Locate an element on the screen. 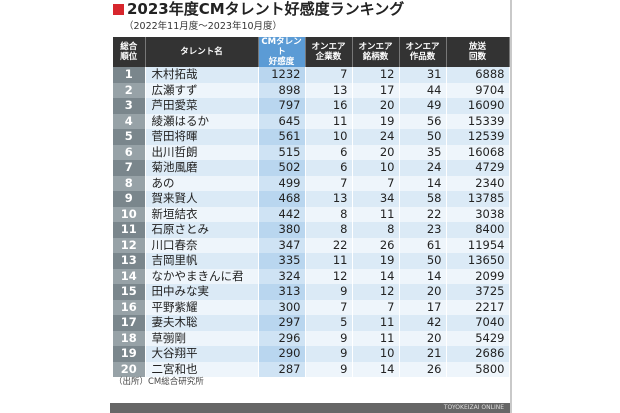 The width and height of the screenshot is (620, 413). broadcasts-cell: 2217 is located at coordinates (478, 307).